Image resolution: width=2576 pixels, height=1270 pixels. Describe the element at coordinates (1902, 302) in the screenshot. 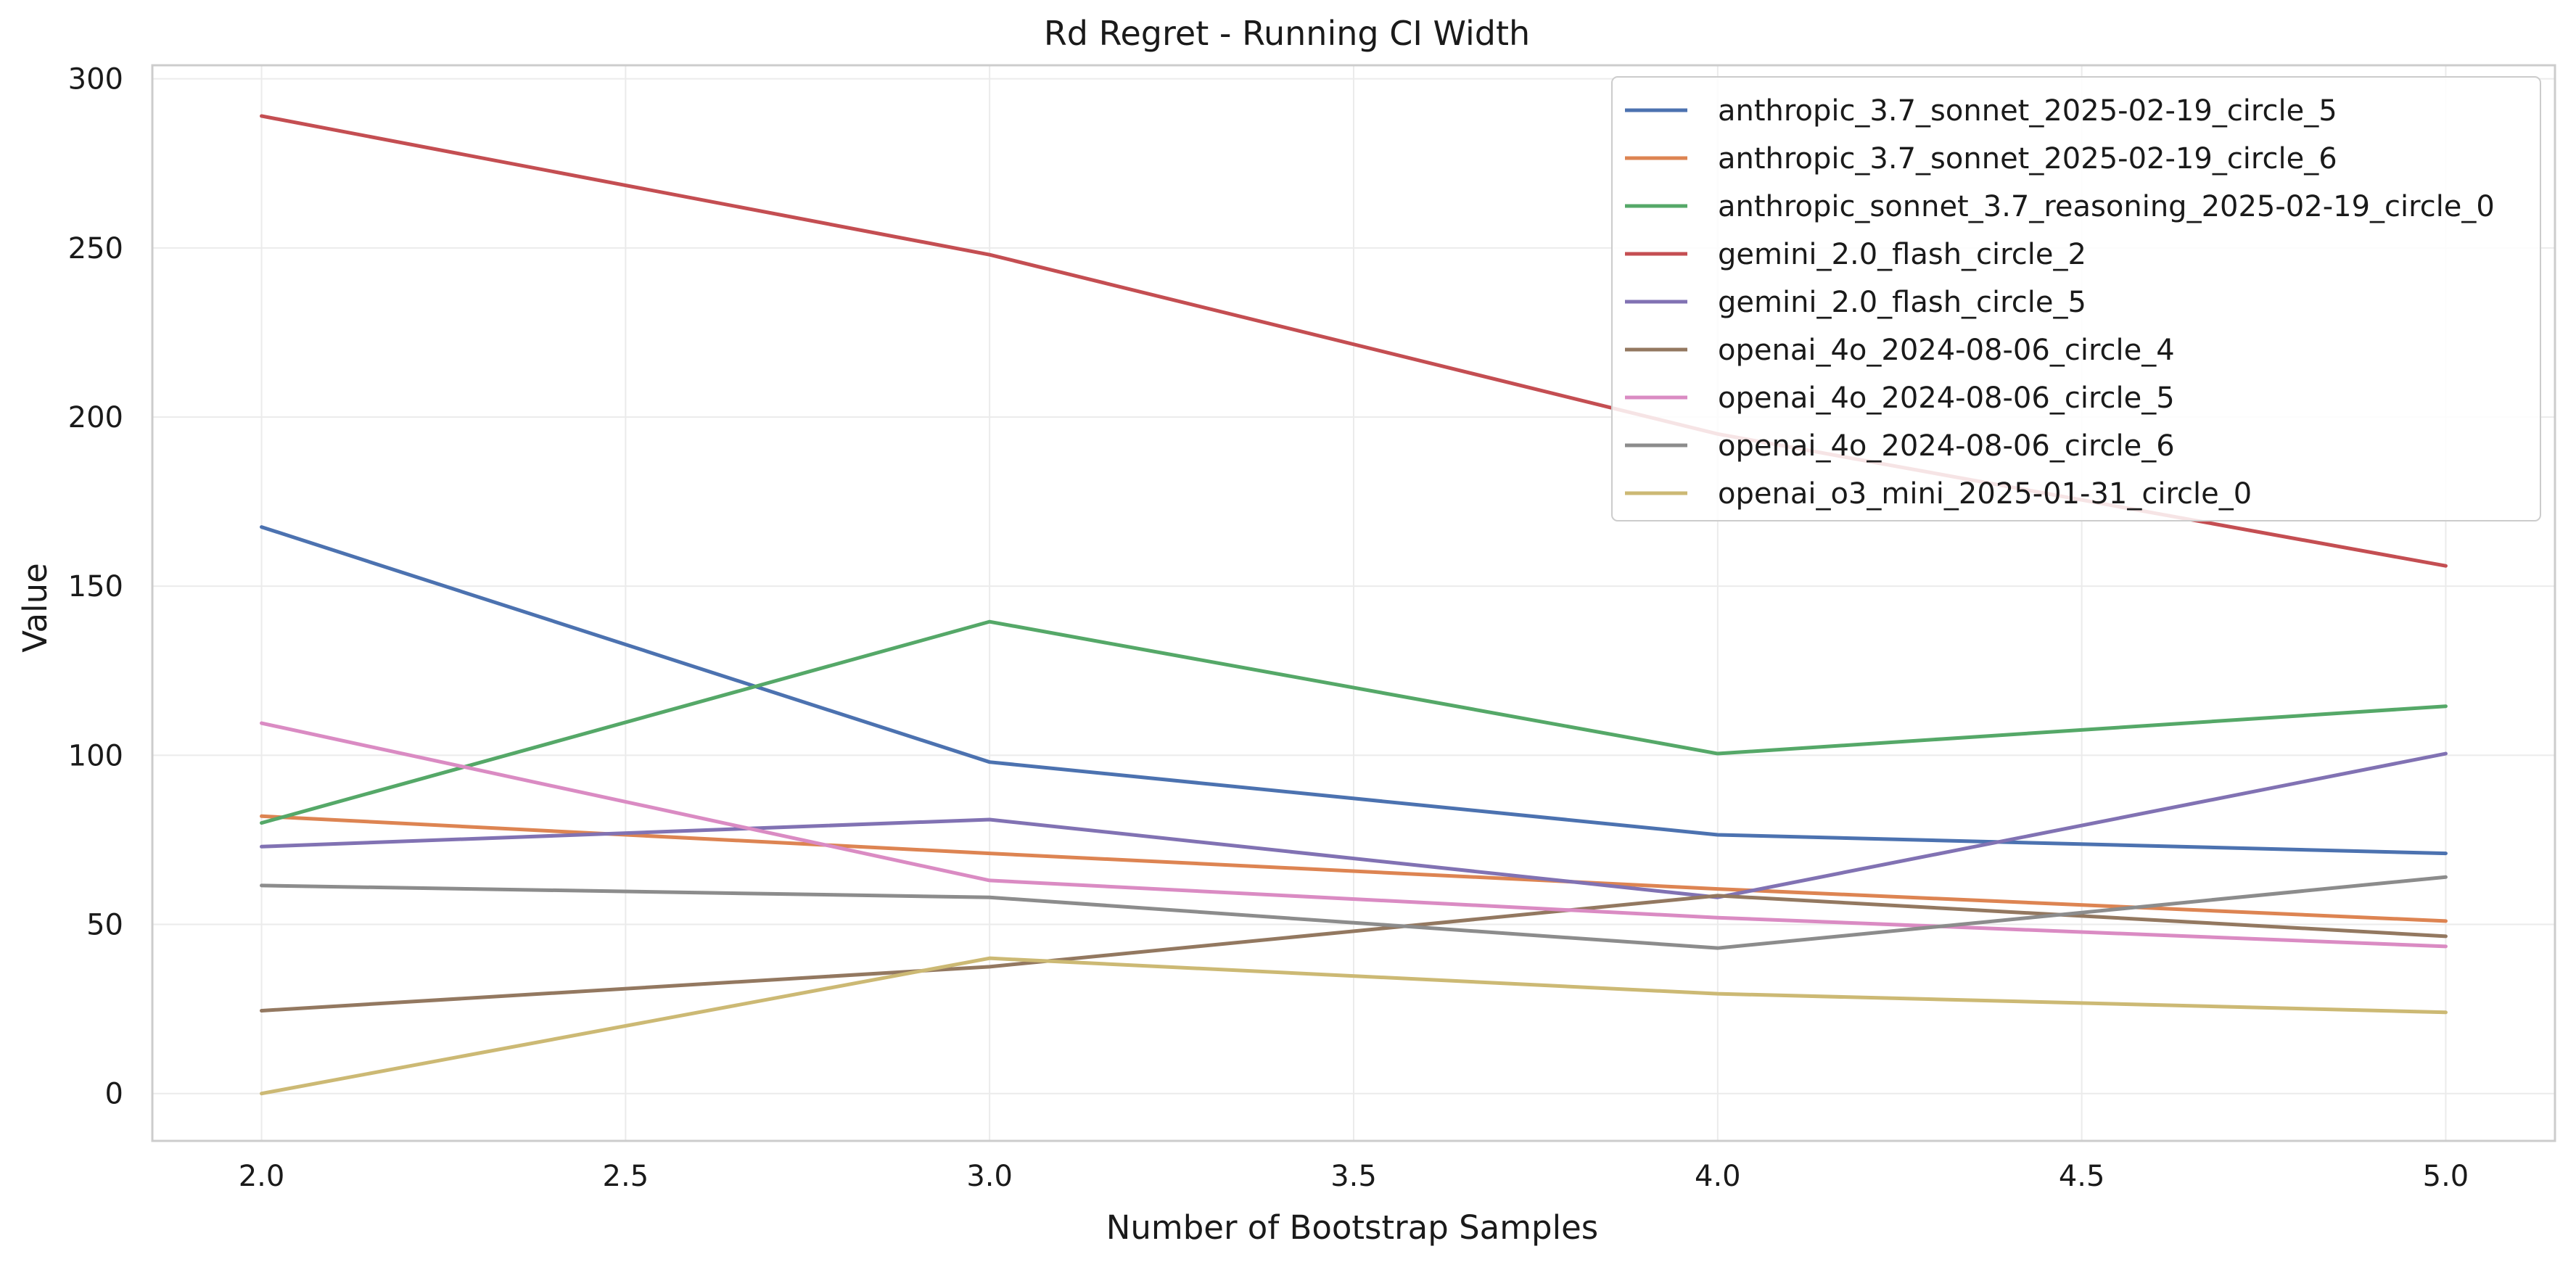

I see `legend-entry: gemini_2.0_flash_circle_5` at that location.